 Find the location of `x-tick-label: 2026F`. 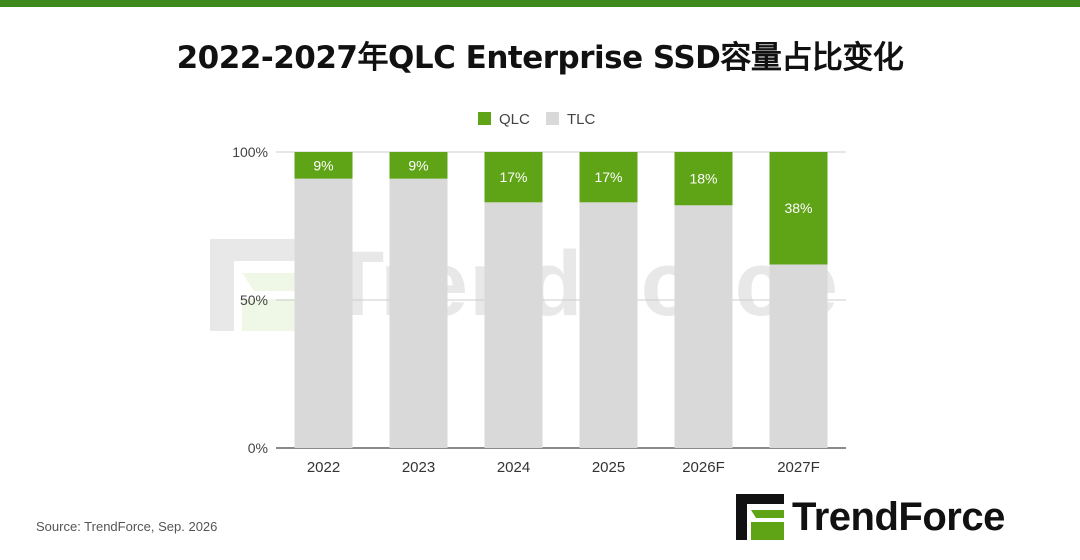

x-tick-label: 2026F is located at coordinates (703, 467).